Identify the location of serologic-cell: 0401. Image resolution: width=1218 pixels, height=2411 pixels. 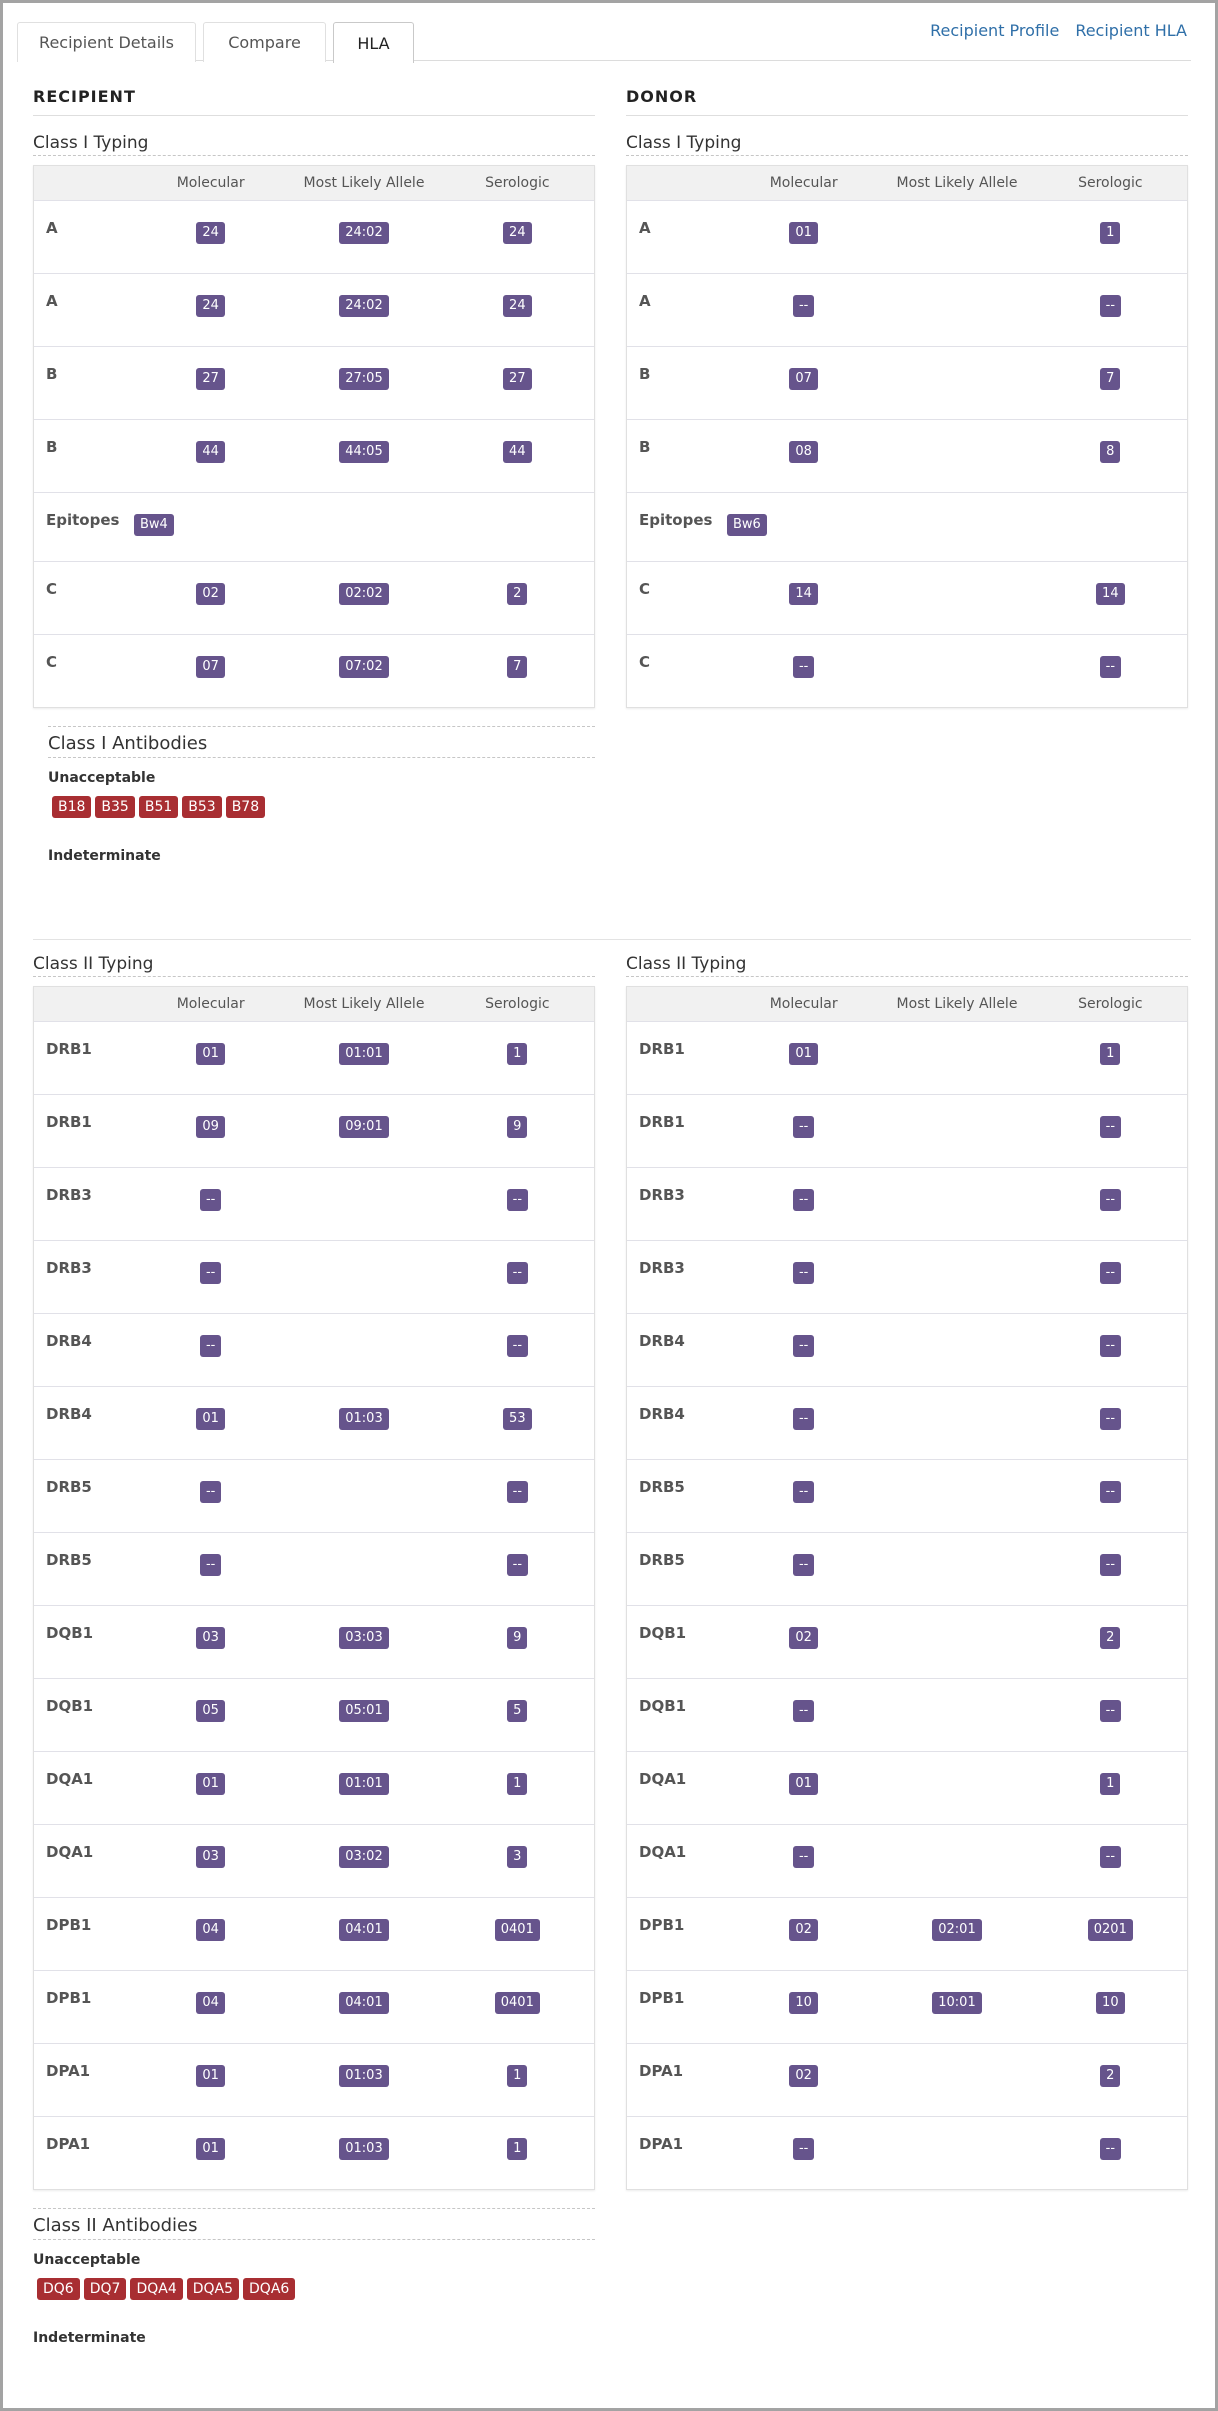
(517, 2016).